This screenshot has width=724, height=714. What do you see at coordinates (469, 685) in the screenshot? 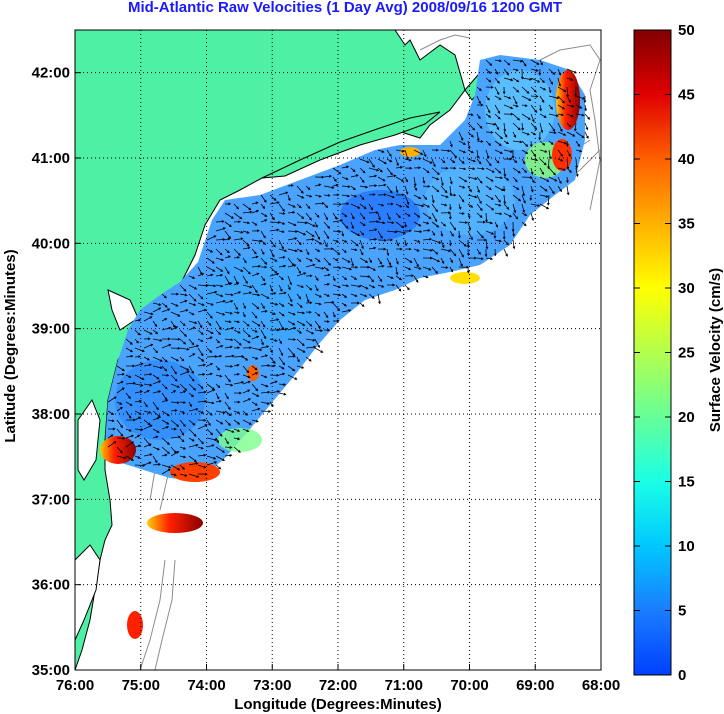
I see `x-tick-label: 70:00` at bounding box center [469, 685].